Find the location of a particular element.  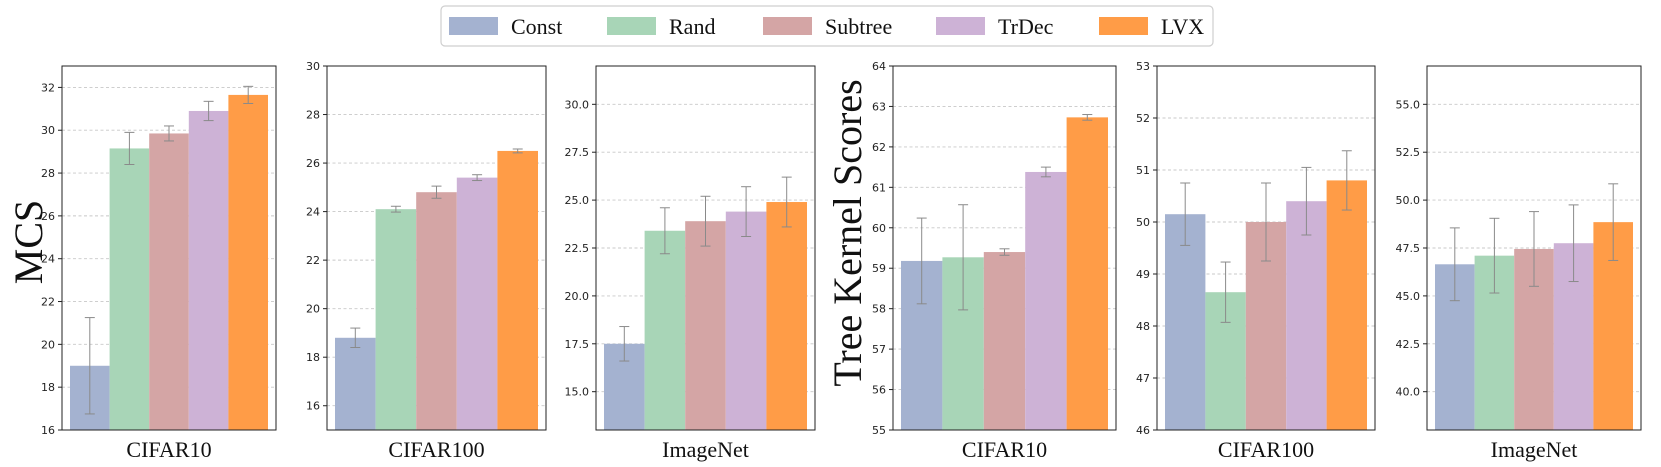

y-tick-label: 42.5 is located at coordinates (1408, 344).